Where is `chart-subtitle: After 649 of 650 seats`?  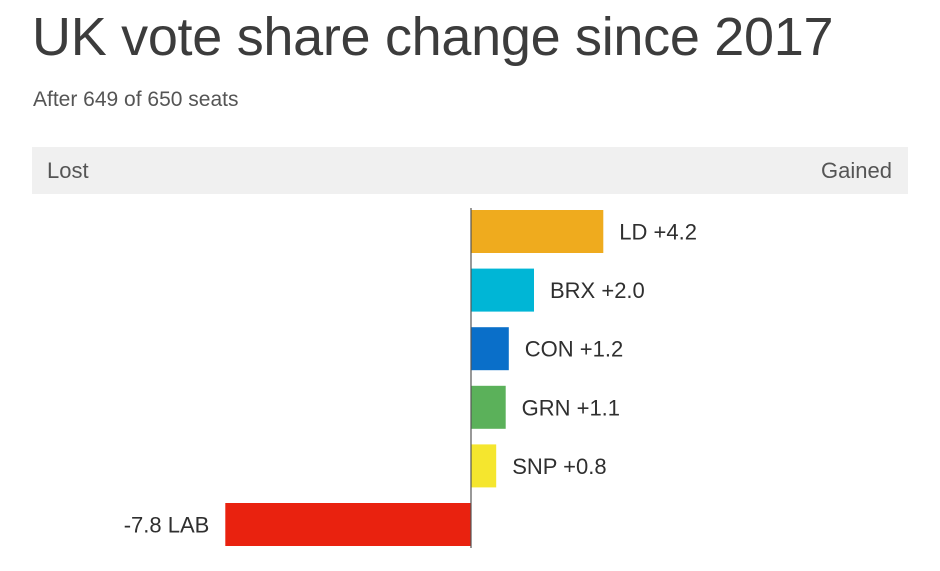 chart-subtitle: After 649 of 650 seats is located at coordinates (136, 99).